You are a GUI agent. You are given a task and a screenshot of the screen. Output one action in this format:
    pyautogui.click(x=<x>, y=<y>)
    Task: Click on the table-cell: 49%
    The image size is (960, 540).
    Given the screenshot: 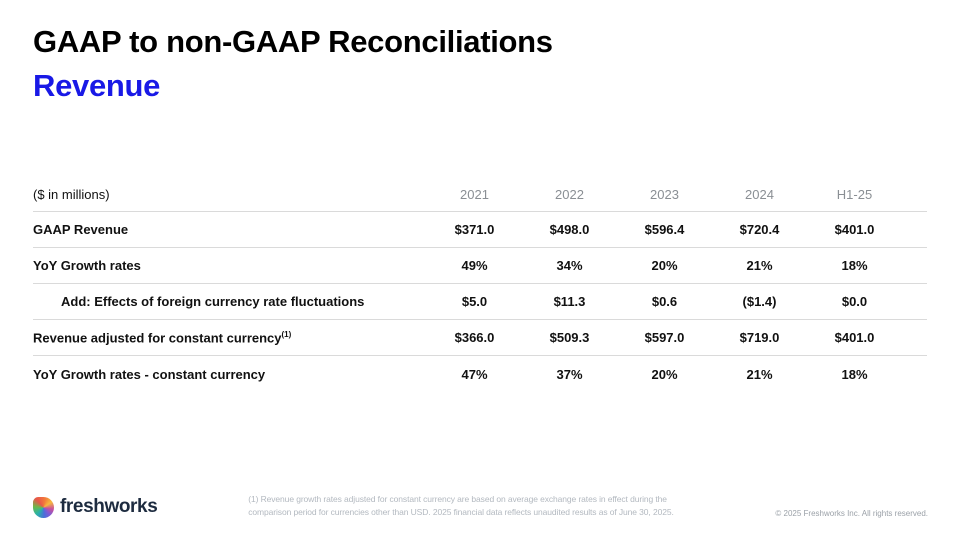 What is the action you would take?
    pyautogui.click(x=474, y=265)
    